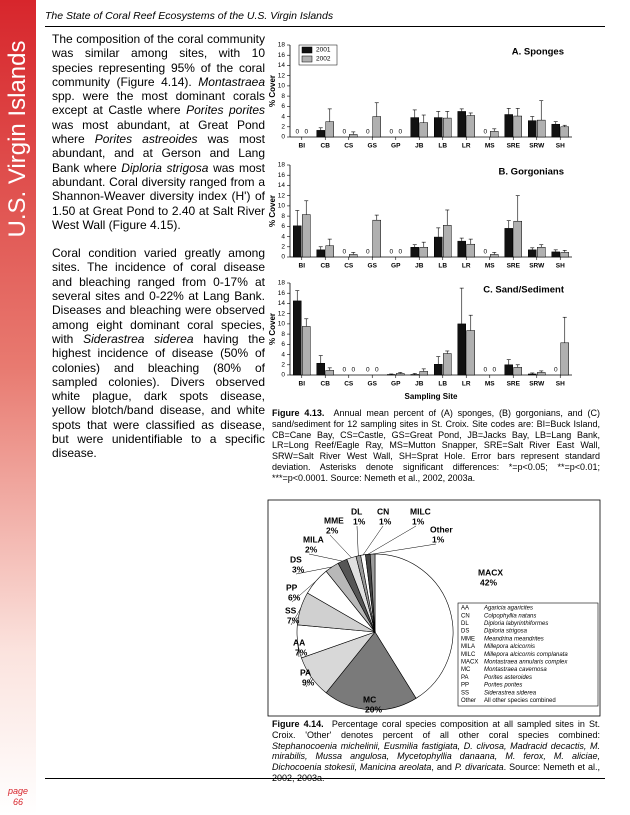  Describe the element at coordinates (18, 407) in the screenshot. I see `sidebar: U.S. Virgin Islands page 66` at that location.